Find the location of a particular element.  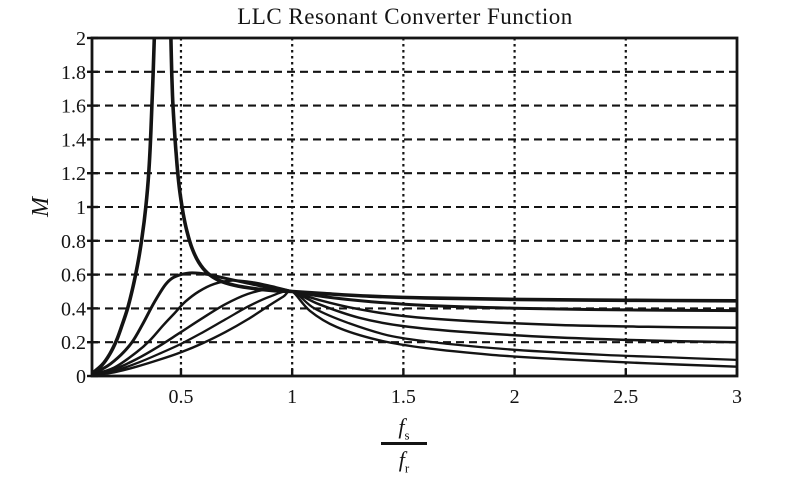

y-tick-label: 1.8 is located at coordinates (73, 73).